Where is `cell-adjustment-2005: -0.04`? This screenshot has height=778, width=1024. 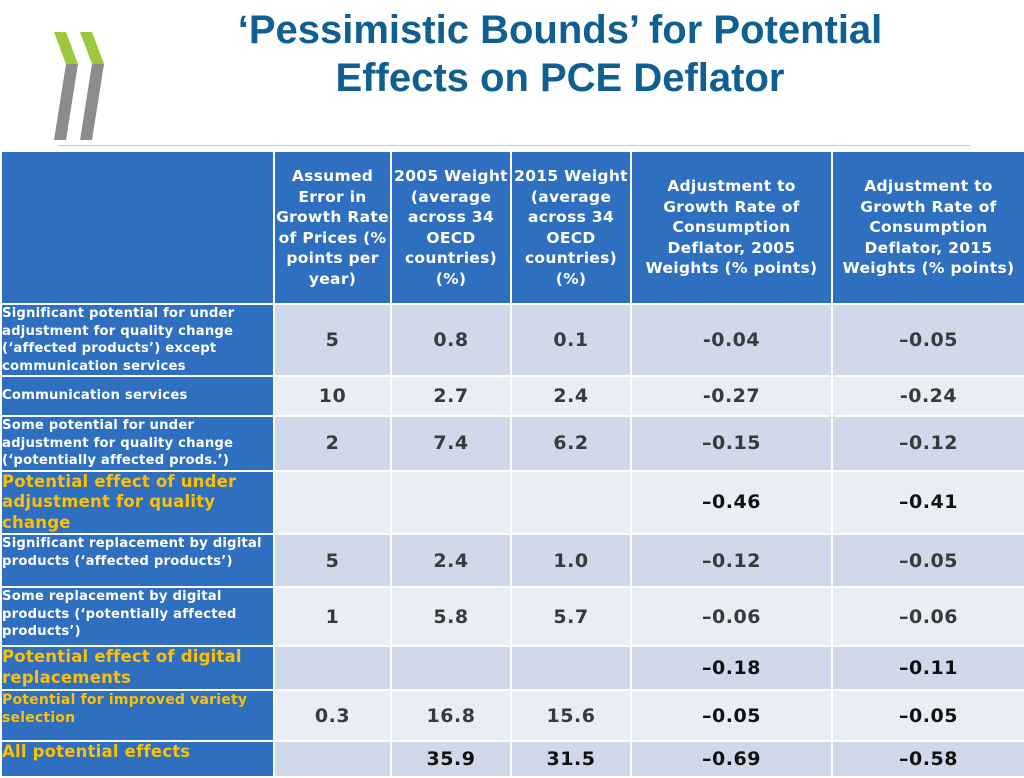
cell-adjustment-2005: -0.04 is located at coordinates (731, 340).